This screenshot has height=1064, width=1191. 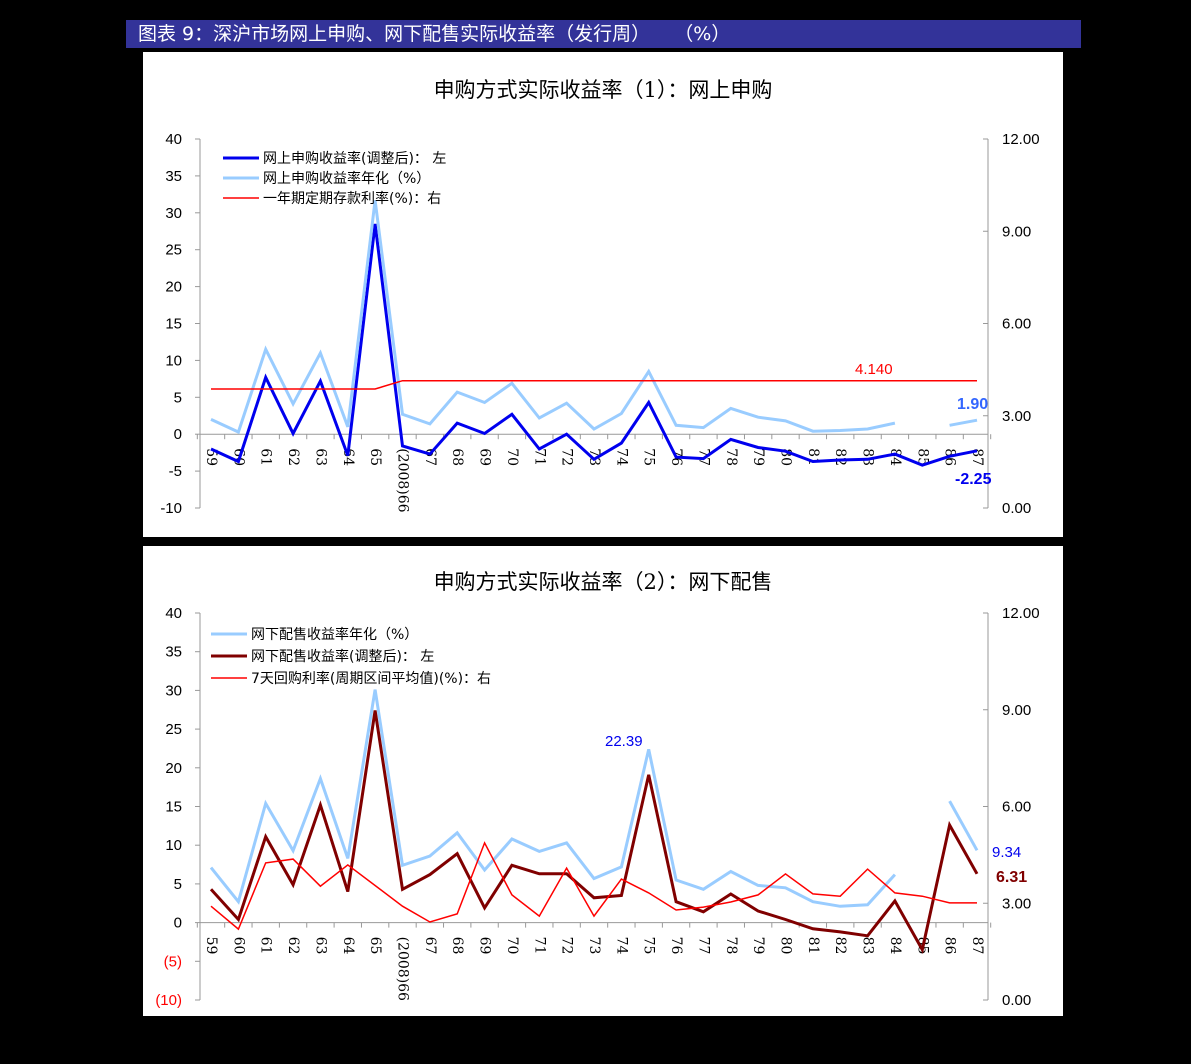 What do you see at coordinates (430, 946) in the screenshot?
I see `x-tick-label: 67` at bounding box center [430, 946].